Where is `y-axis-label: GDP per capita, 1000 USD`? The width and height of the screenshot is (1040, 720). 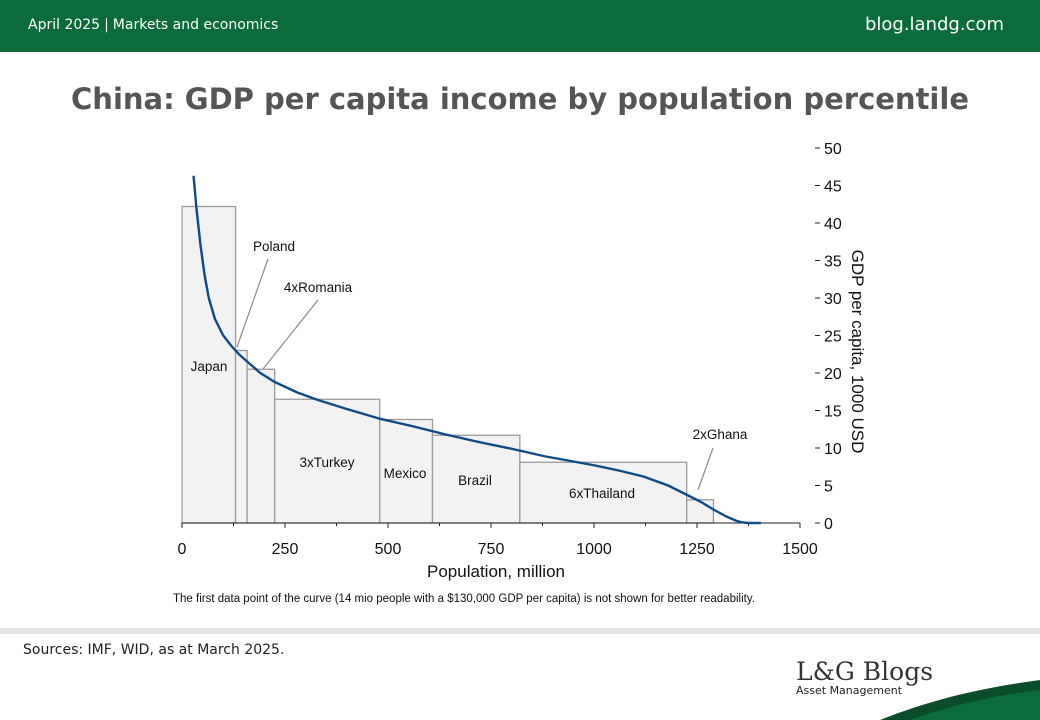
y-axis-label: GDP per capita, 1000 USD is located at coordinates (857, 352).